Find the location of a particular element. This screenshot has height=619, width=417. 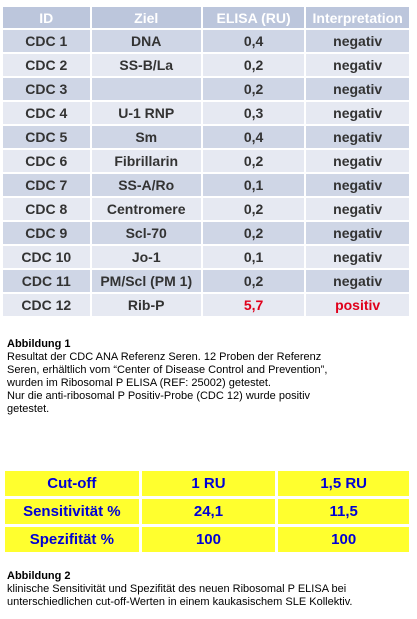

table-row: CDC 7 SS-A/Ro 0,1 negativ is located at coordinates (206, 185).